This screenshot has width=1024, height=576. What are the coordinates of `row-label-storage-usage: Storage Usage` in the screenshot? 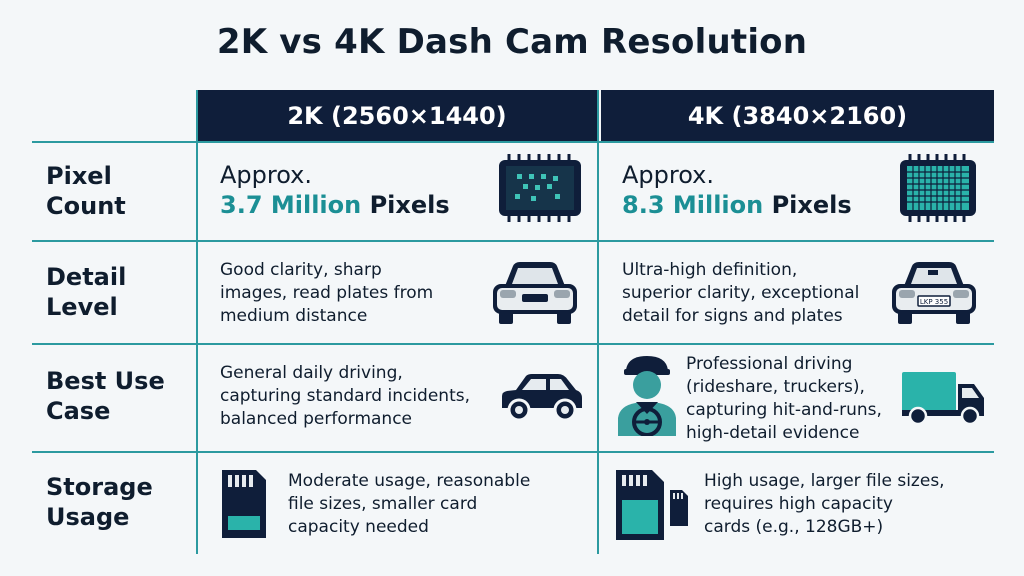 It's located at (99, 502).